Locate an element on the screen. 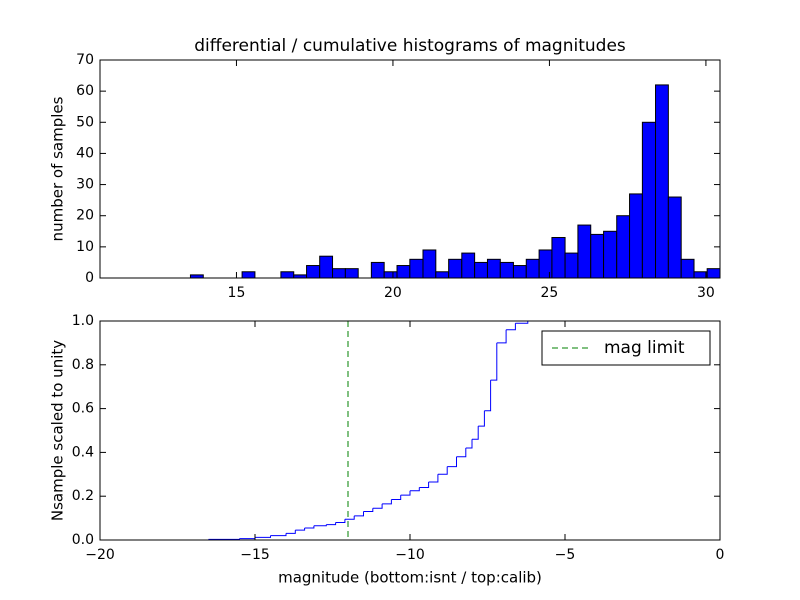 The image size is (800, 600). y-tick-label: 70 is located at coordinates (85, 60).